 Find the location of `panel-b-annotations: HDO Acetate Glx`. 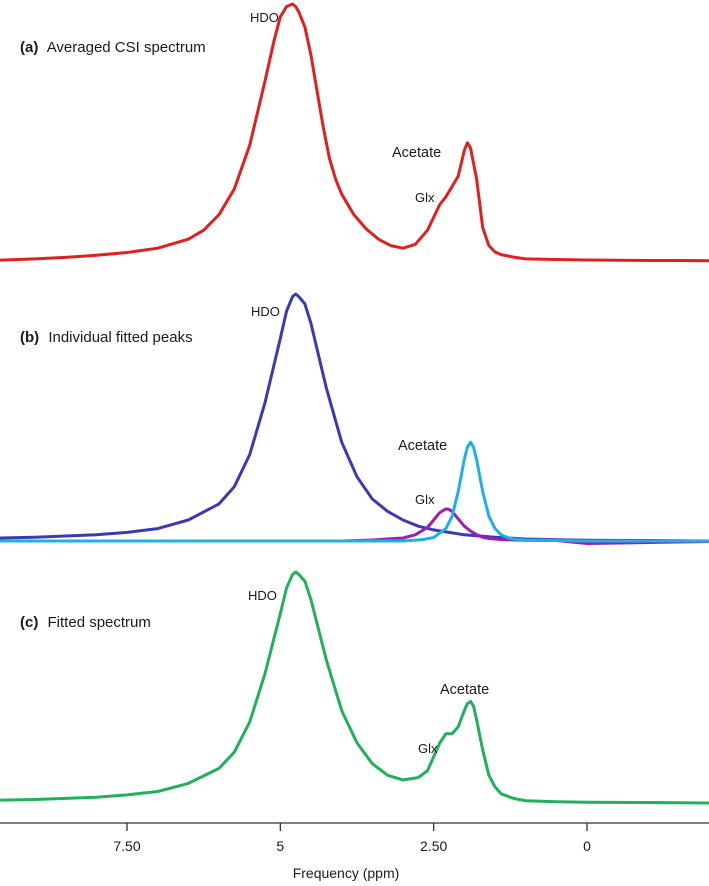

panel-b-annotations: HDO Acetate Glx is located at coordinates (349, 405).